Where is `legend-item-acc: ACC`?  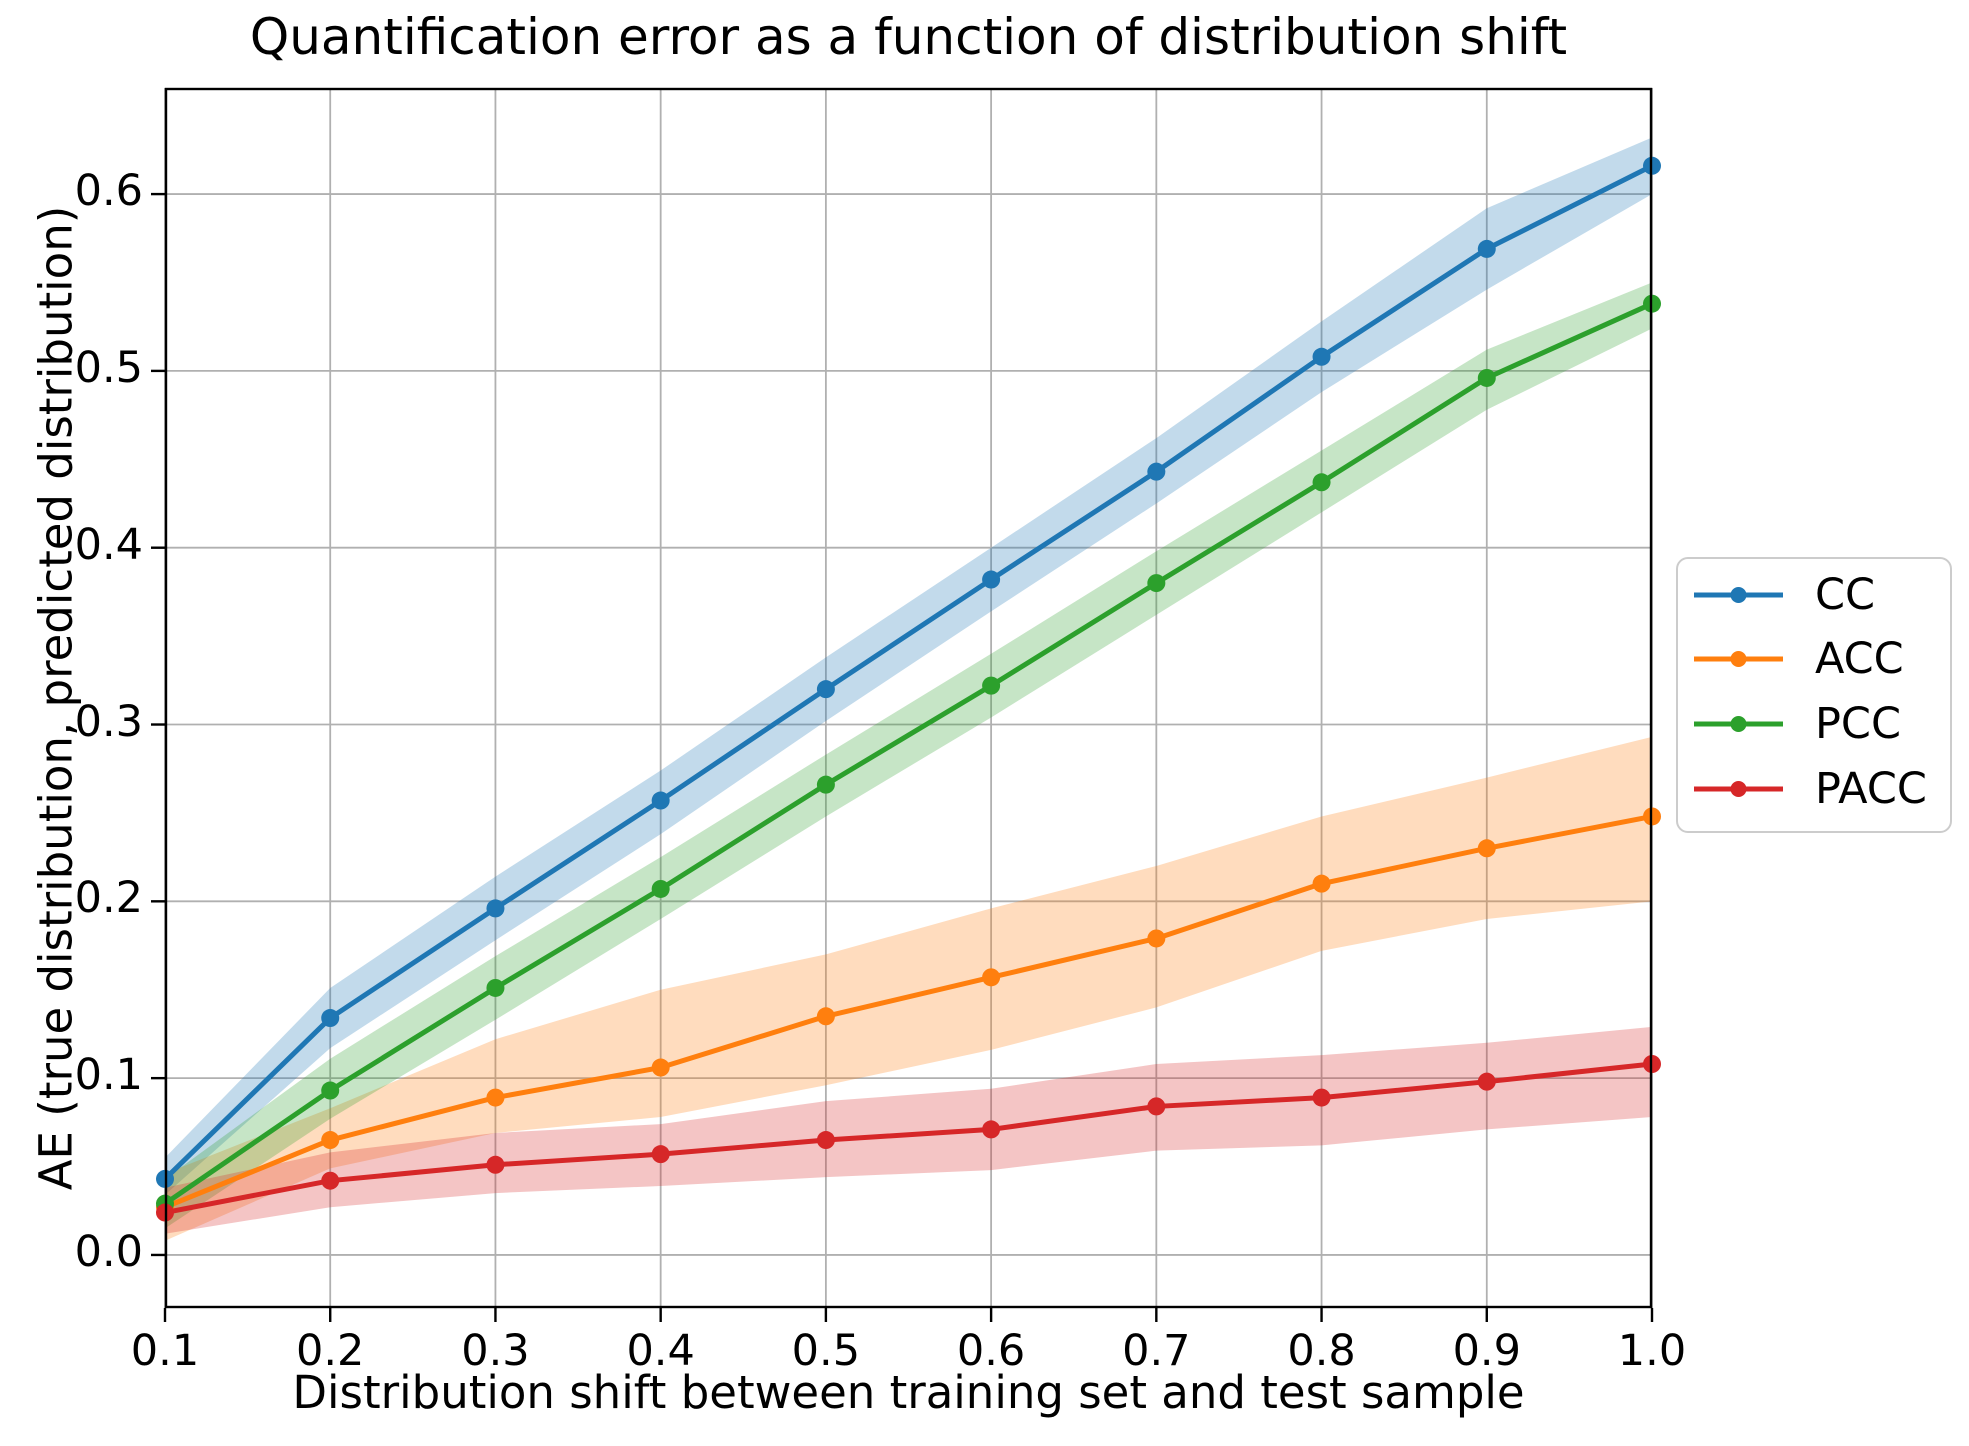
legend-item-acc: ACC is located at coordinates (1814, 659).